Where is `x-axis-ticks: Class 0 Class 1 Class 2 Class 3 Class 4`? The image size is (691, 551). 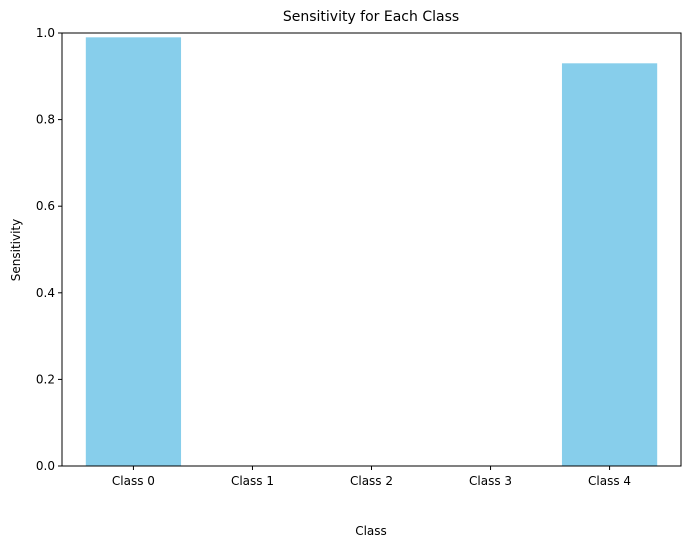
x-axis-ticks: Class 0 Class 1 Class 2 Class 3 Class 4 is located at coordinates (371, 477).